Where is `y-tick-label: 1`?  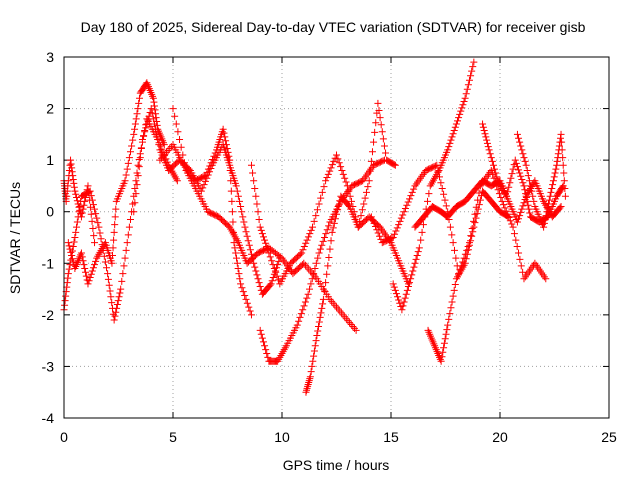 y-tick-label: 1 is located at coordinates (50, 160).